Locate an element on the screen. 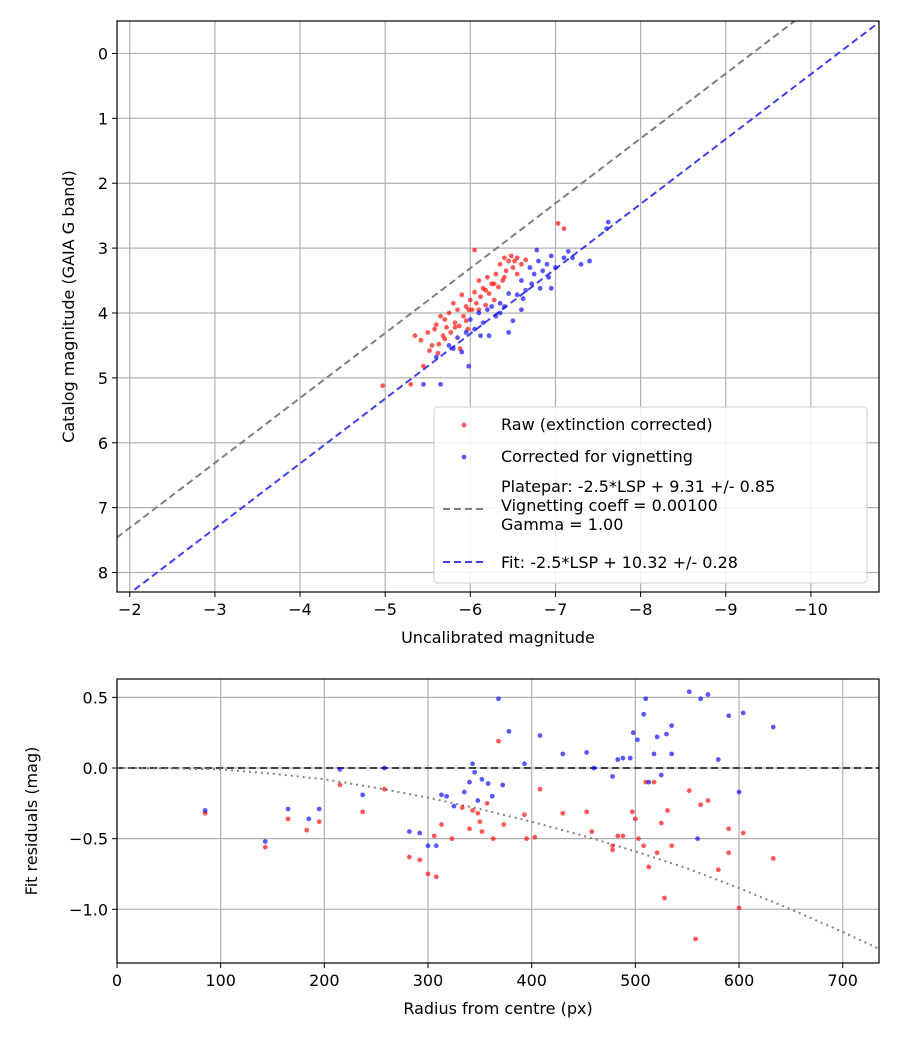 The image size is (900, 1050). x-tick-label: −5 is located at coordinates (385, 609).